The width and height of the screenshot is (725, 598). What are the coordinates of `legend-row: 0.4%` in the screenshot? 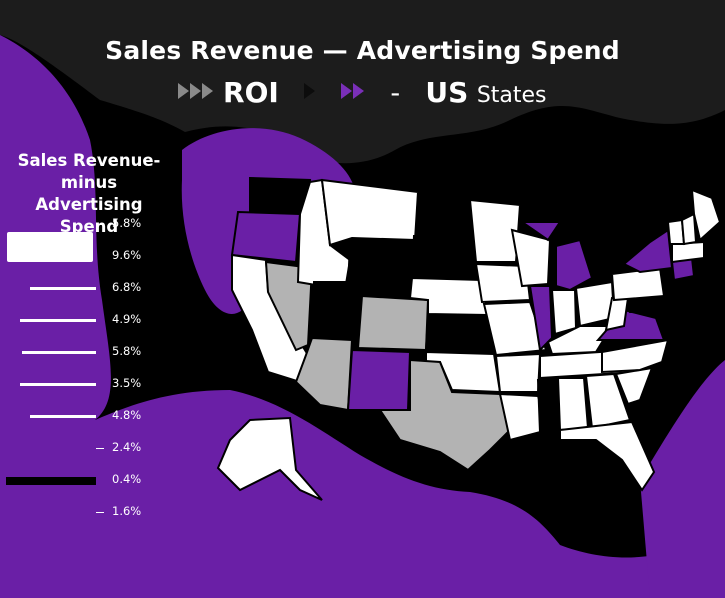 It's located at (85, 480).